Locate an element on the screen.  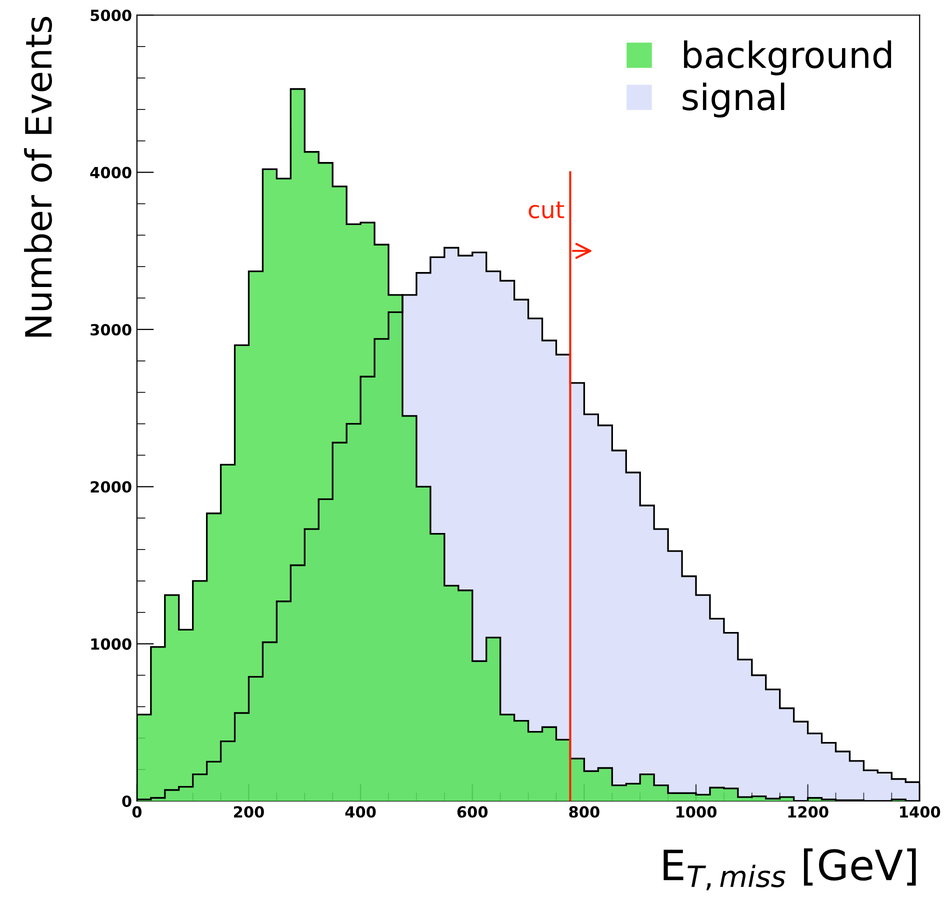
y-tick-label: 0 is located at coordinates (127, 801).